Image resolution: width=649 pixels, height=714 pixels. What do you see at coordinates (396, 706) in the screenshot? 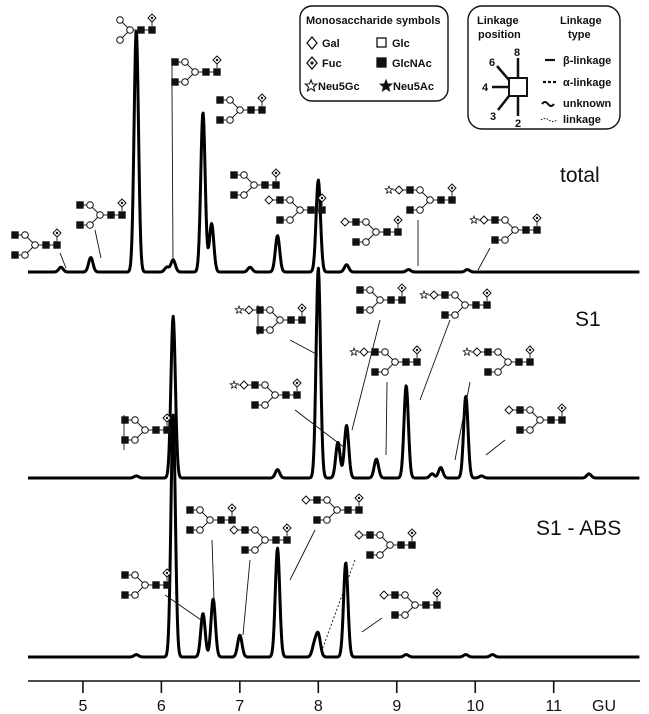
I see `x-tick-label-9: 9` at bounding box center [396, 706].